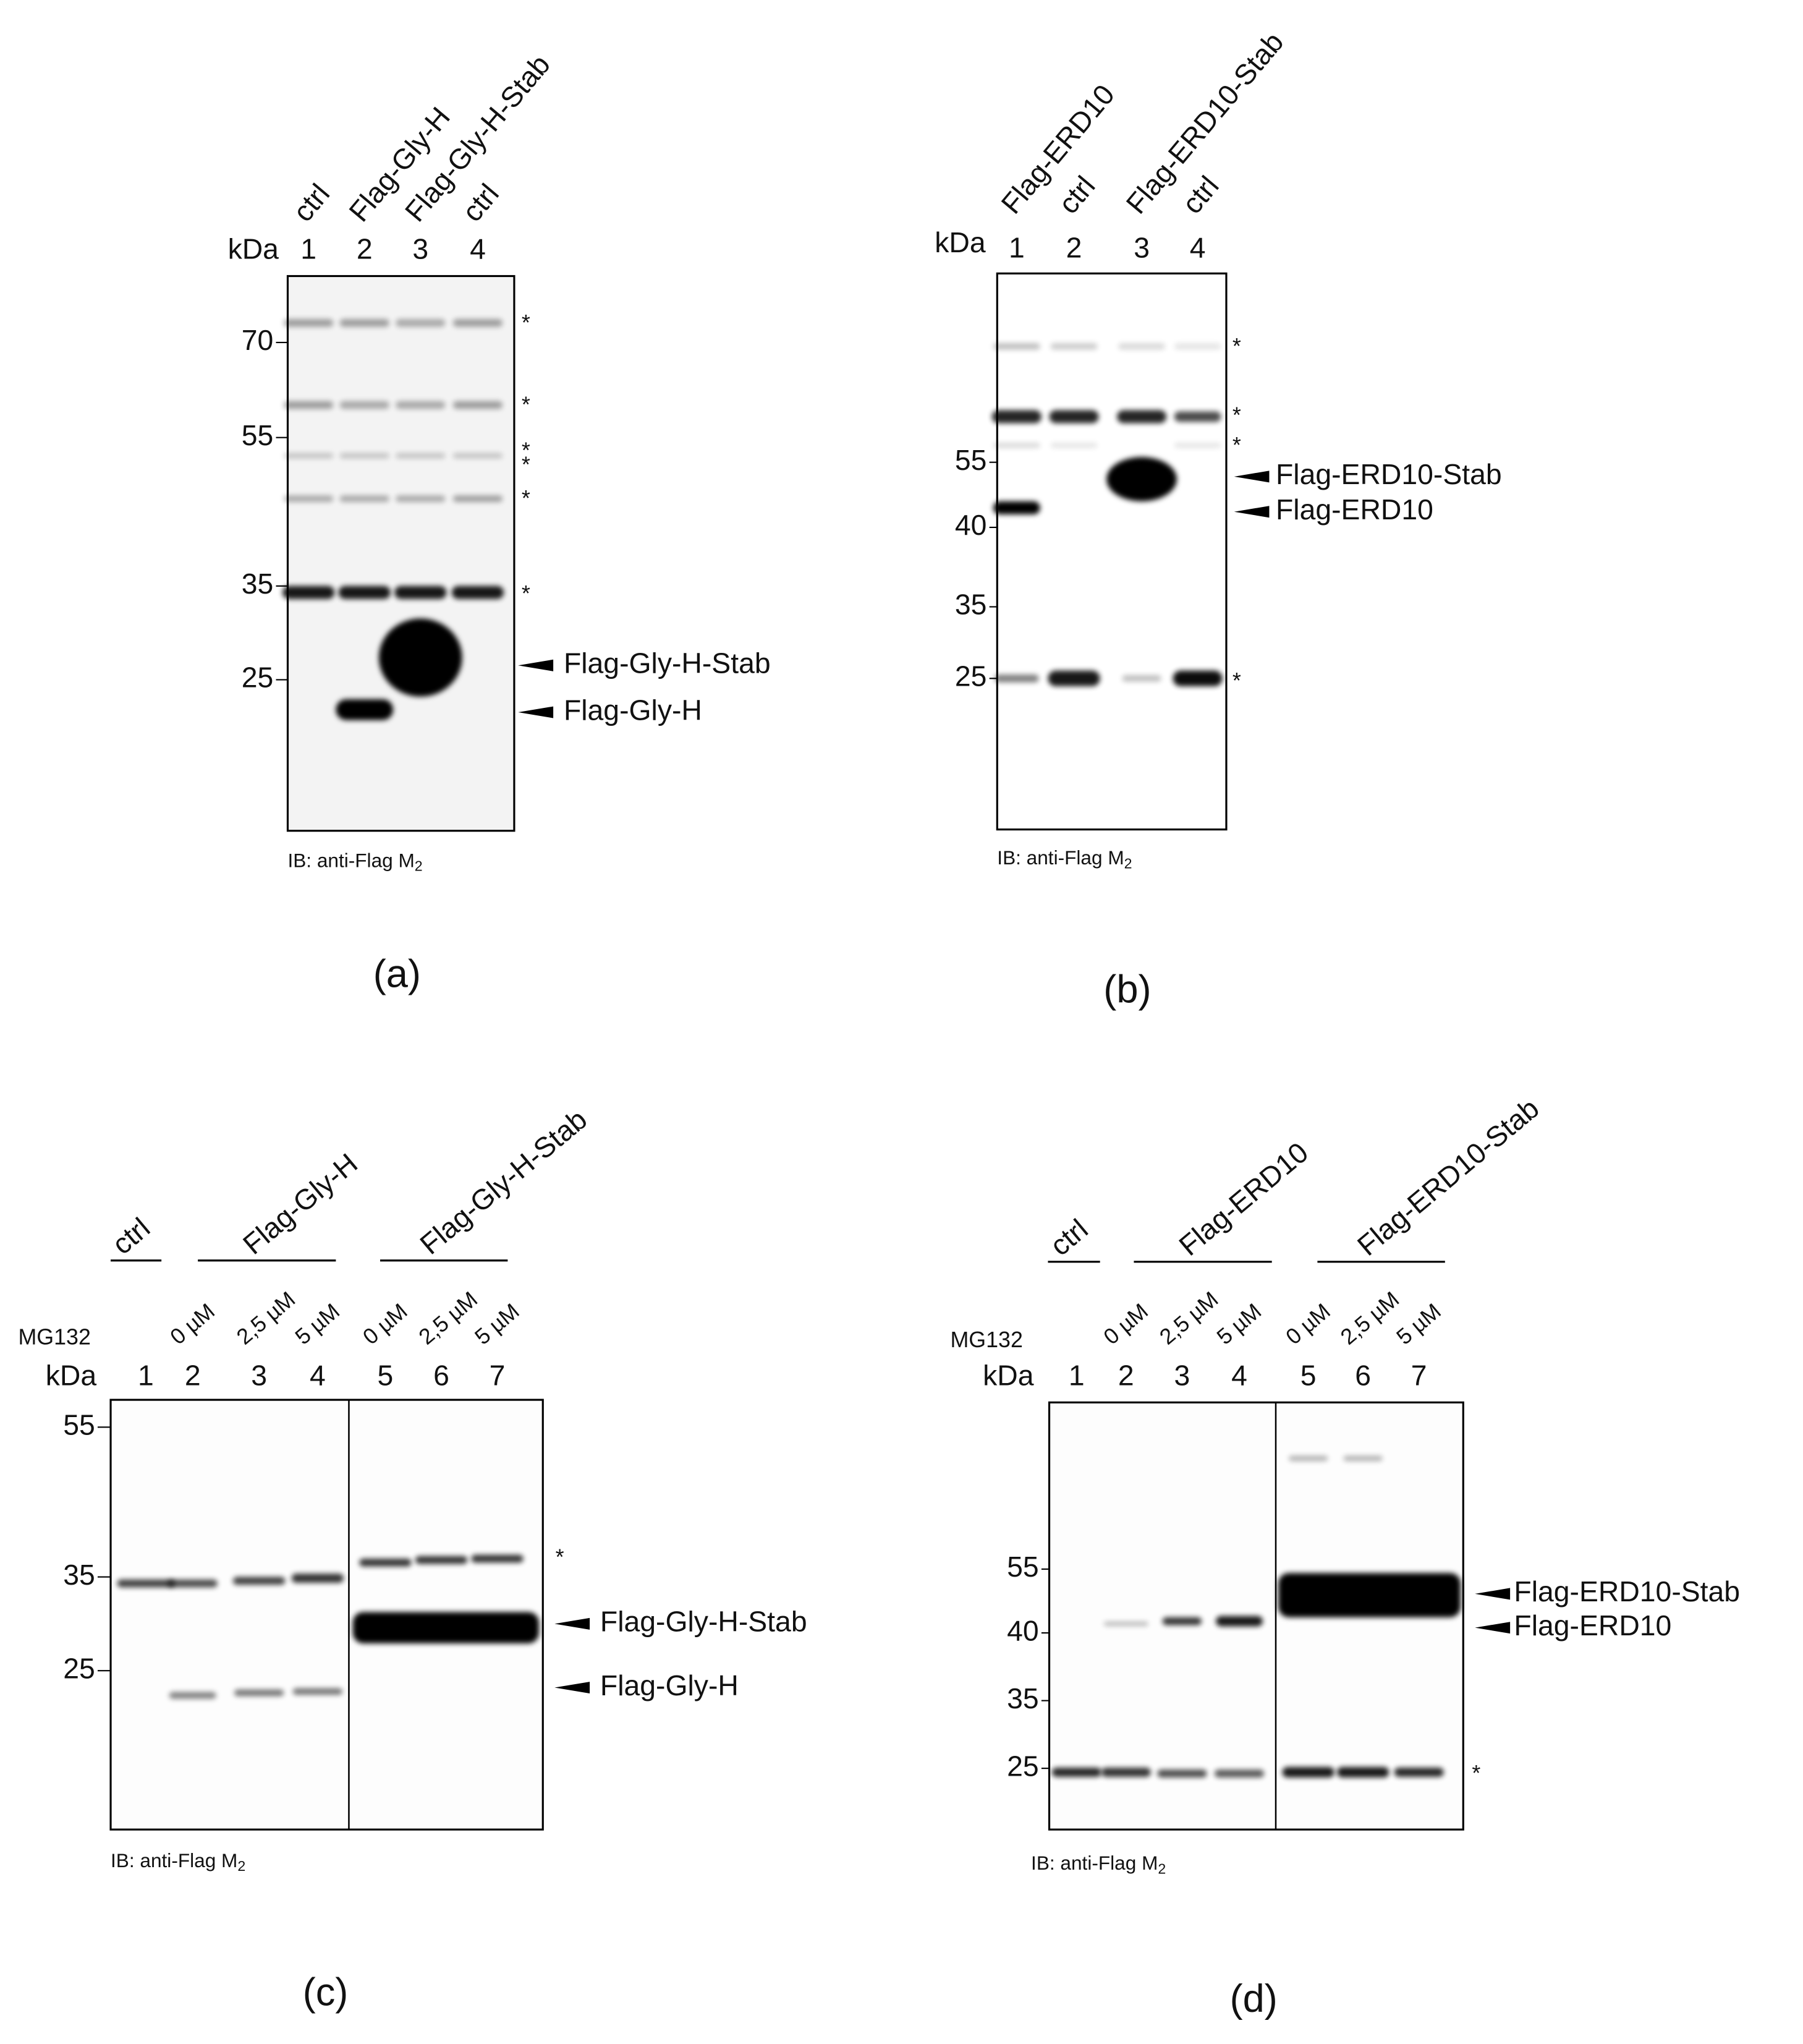 This screenshot has width=1803, height=2044. What do you see at coordinates (258, 435) in the screenshot?
I see `mw-marker: 55` at bounding box center [258, 435].